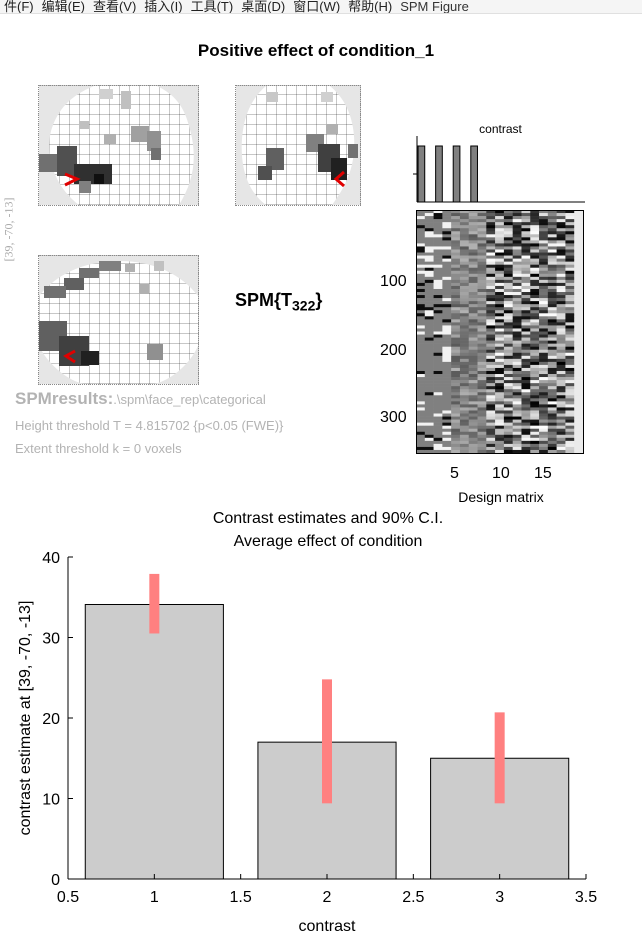 The width and height of the screenshot is (642, 941). What do you see at coordinates (63, 7) in the screenshot?
I see `menu-edit: 编辑(E)` at bounding box center [63, 7].